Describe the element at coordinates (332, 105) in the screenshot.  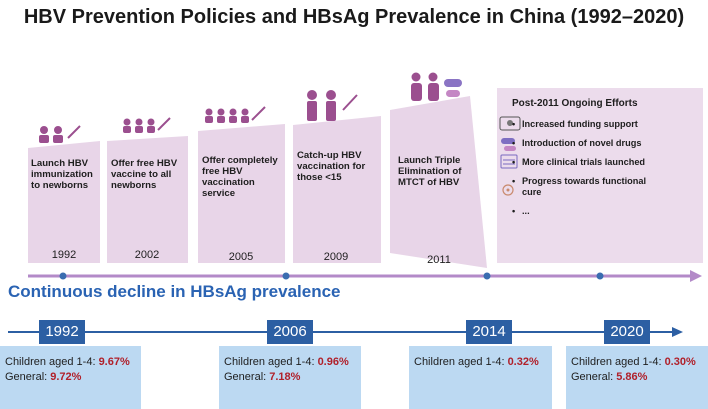
I see `teens-vaccine-icon` at that location.